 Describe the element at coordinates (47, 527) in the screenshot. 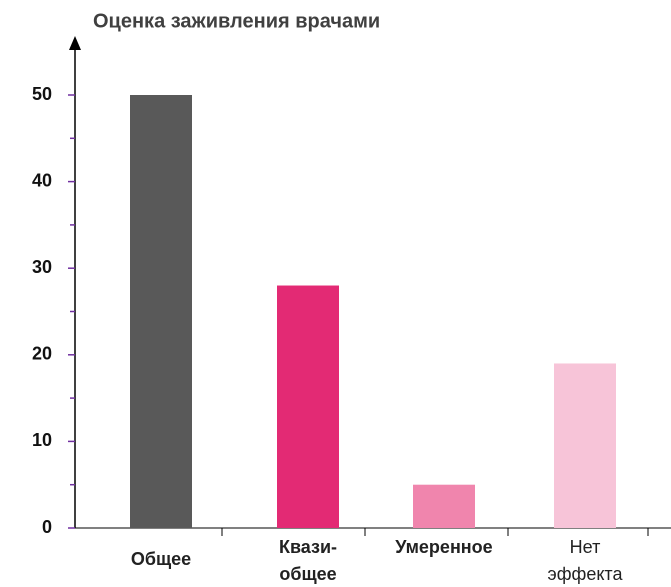

I see `y-tick-label: 0` at that location.